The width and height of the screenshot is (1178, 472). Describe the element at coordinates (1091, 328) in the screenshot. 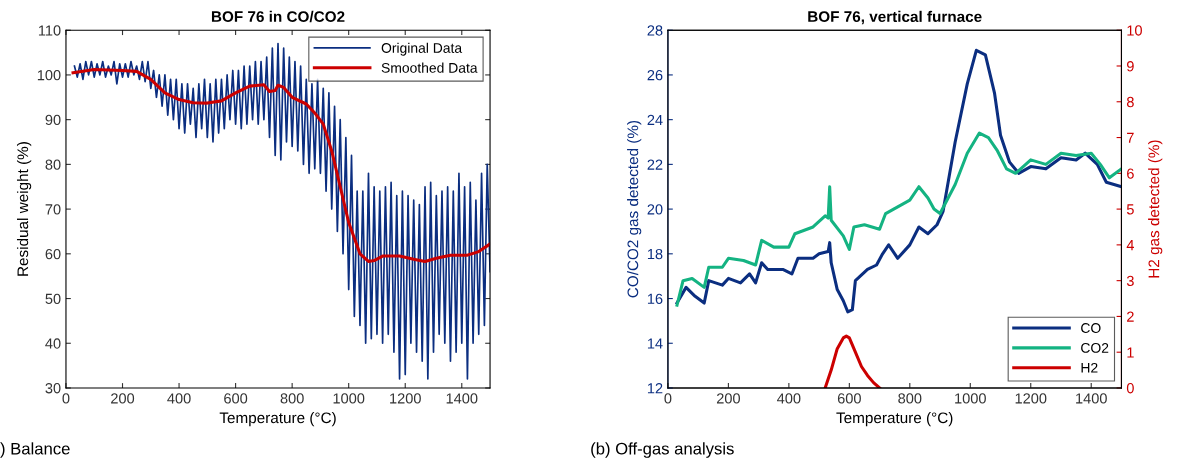

I see `legend-label: CO` at that location.